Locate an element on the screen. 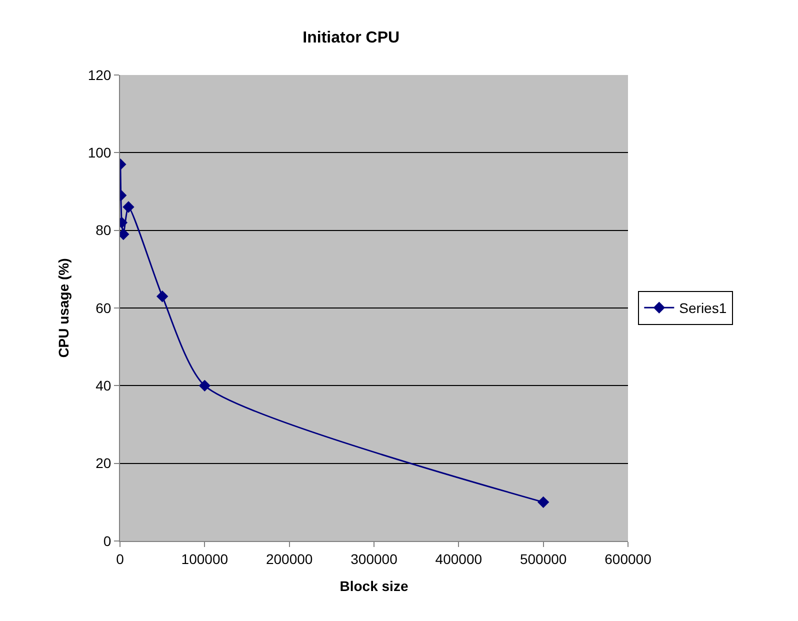  x-tick-label: 300000 is located at coordinates (374, 558).